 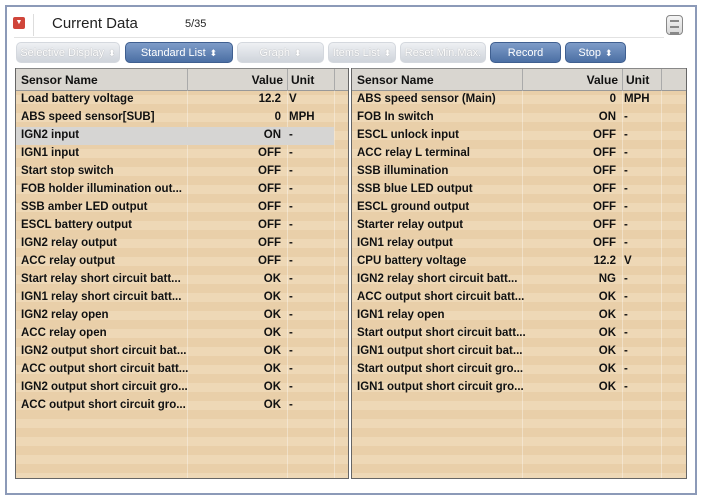 What do you see at coordinates (19, 23) in the screenshot?
I see `collapse-arrow-icon: ▼` at bounding box center [19, 23].